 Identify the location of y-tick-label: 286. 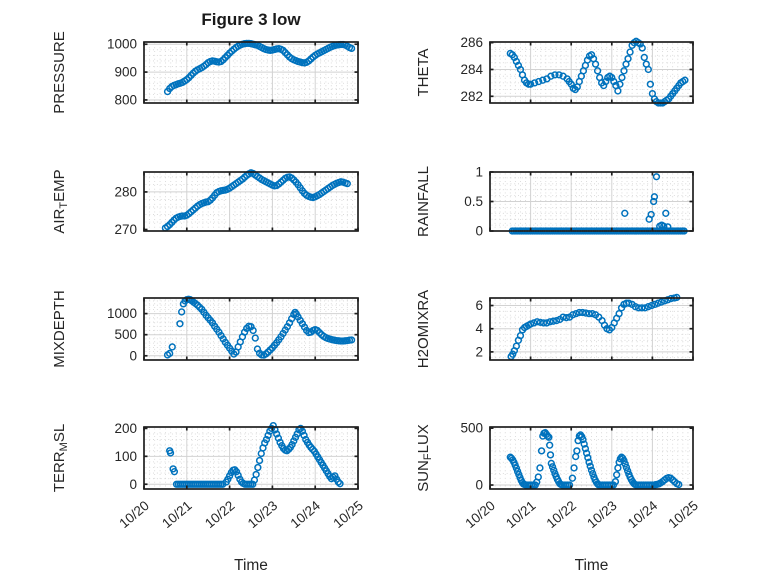
(471, 42).